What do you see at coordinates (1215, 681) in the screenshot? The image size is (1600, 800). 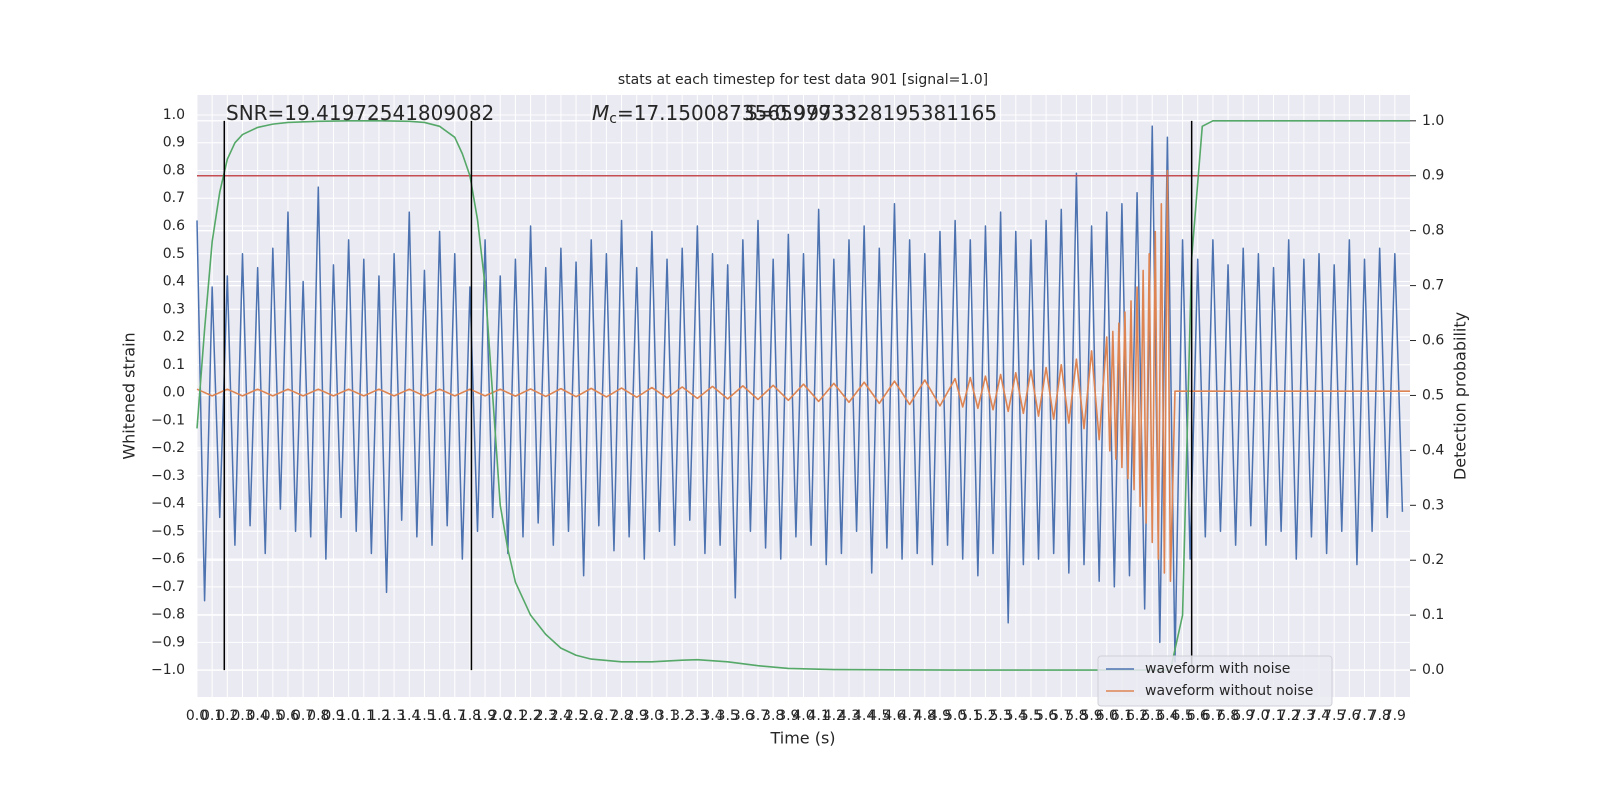 I see `legend-box` at bounding box center [1215, 681].